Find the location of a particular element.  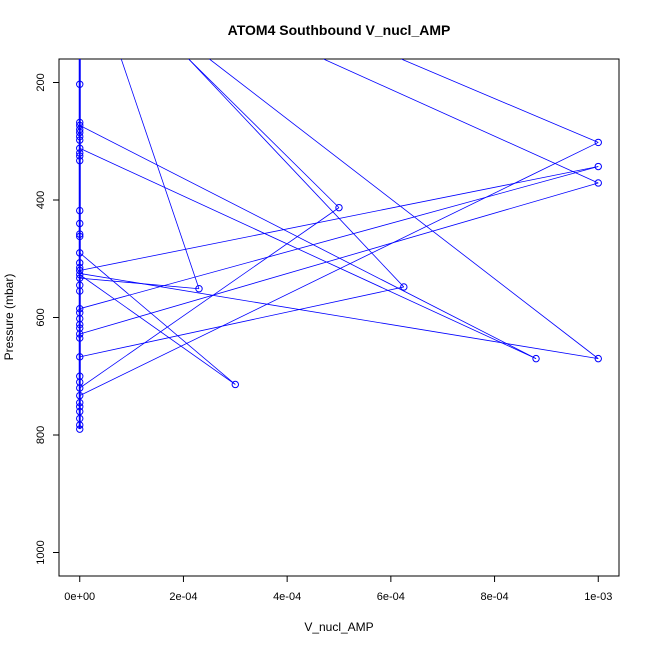

y-tick-label: 1000 is located at coordinates (41, 552).